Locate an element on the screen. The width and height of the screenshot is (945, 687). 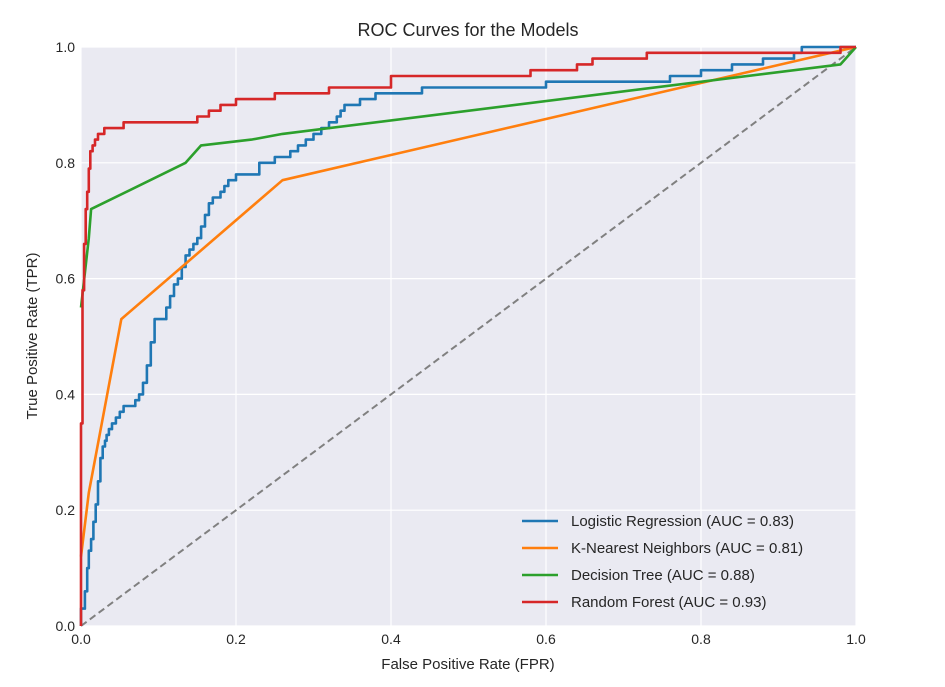
y-tick-label: 0.0 is located at coordinates (66, 626).